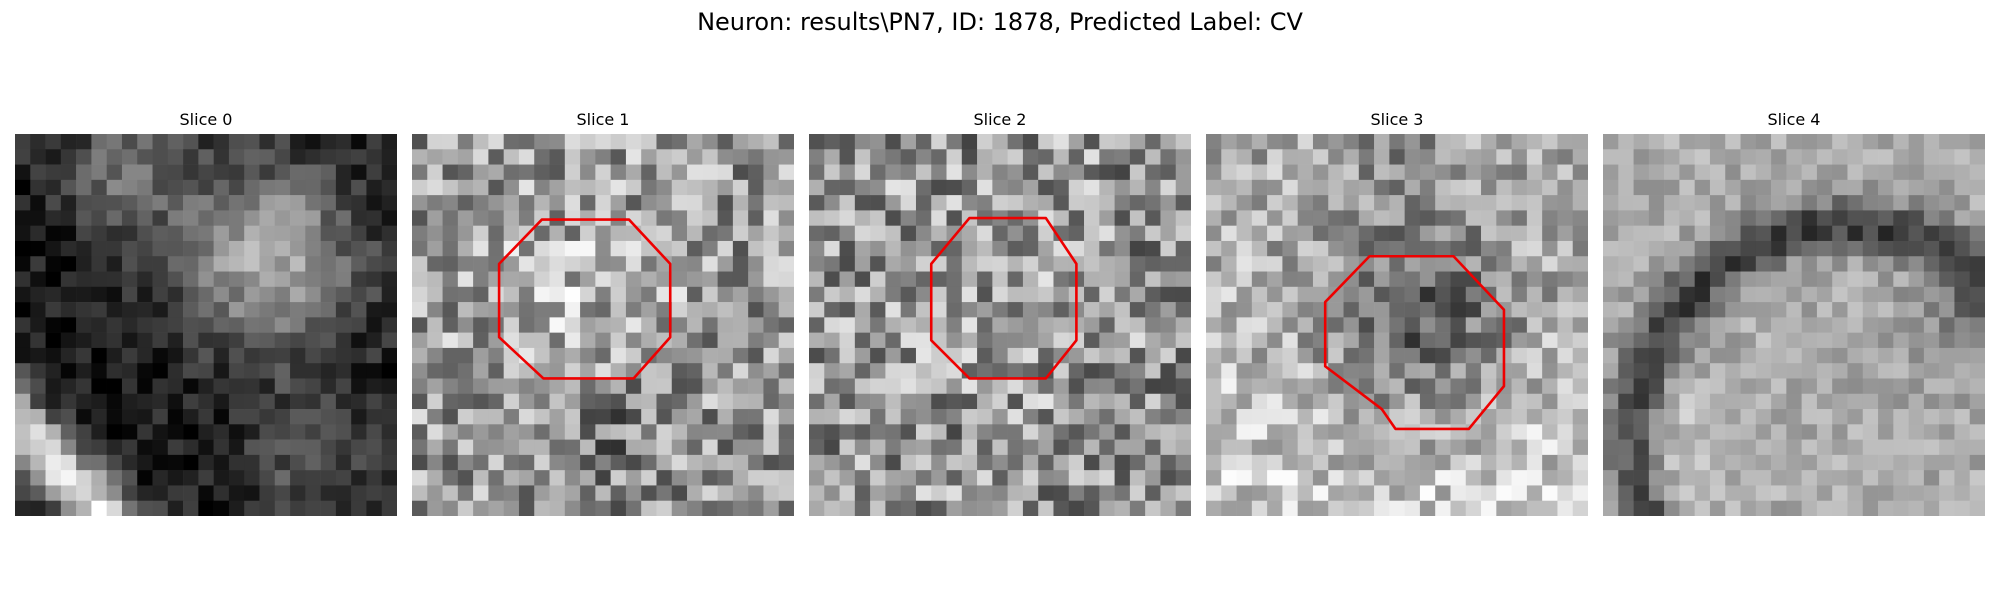 This screenshot has height=600, width=2000. Describe the element at coordinates (1000, 119) in the screenshot. I see `slice-title: Slice 2` at that location.